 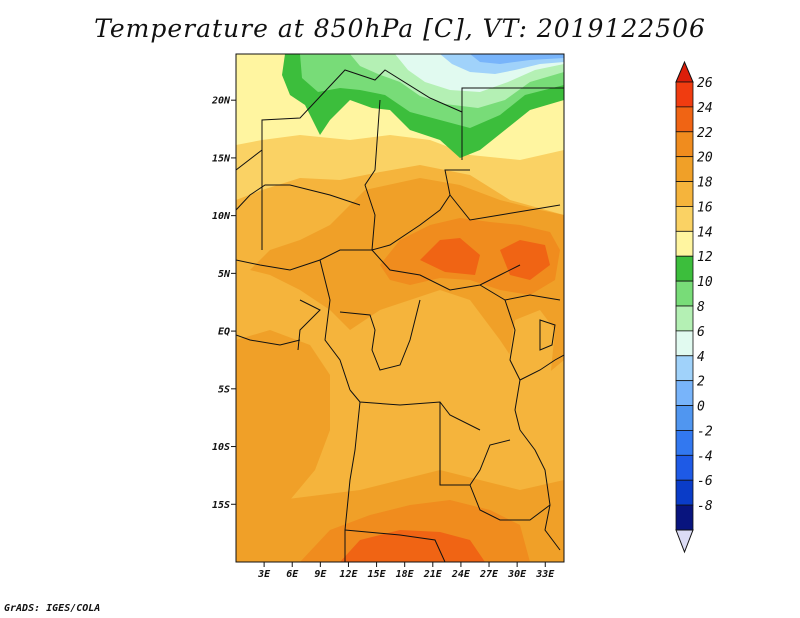 I want to click on lon-tick-label: 9E, so click(x=320, y=574).